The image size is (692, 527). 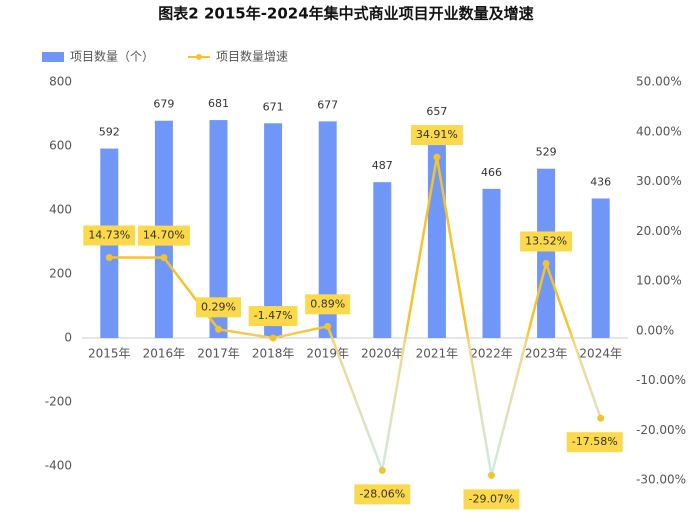 I want to click on line-value-label: 14.73%, so click(x=109, y=234).